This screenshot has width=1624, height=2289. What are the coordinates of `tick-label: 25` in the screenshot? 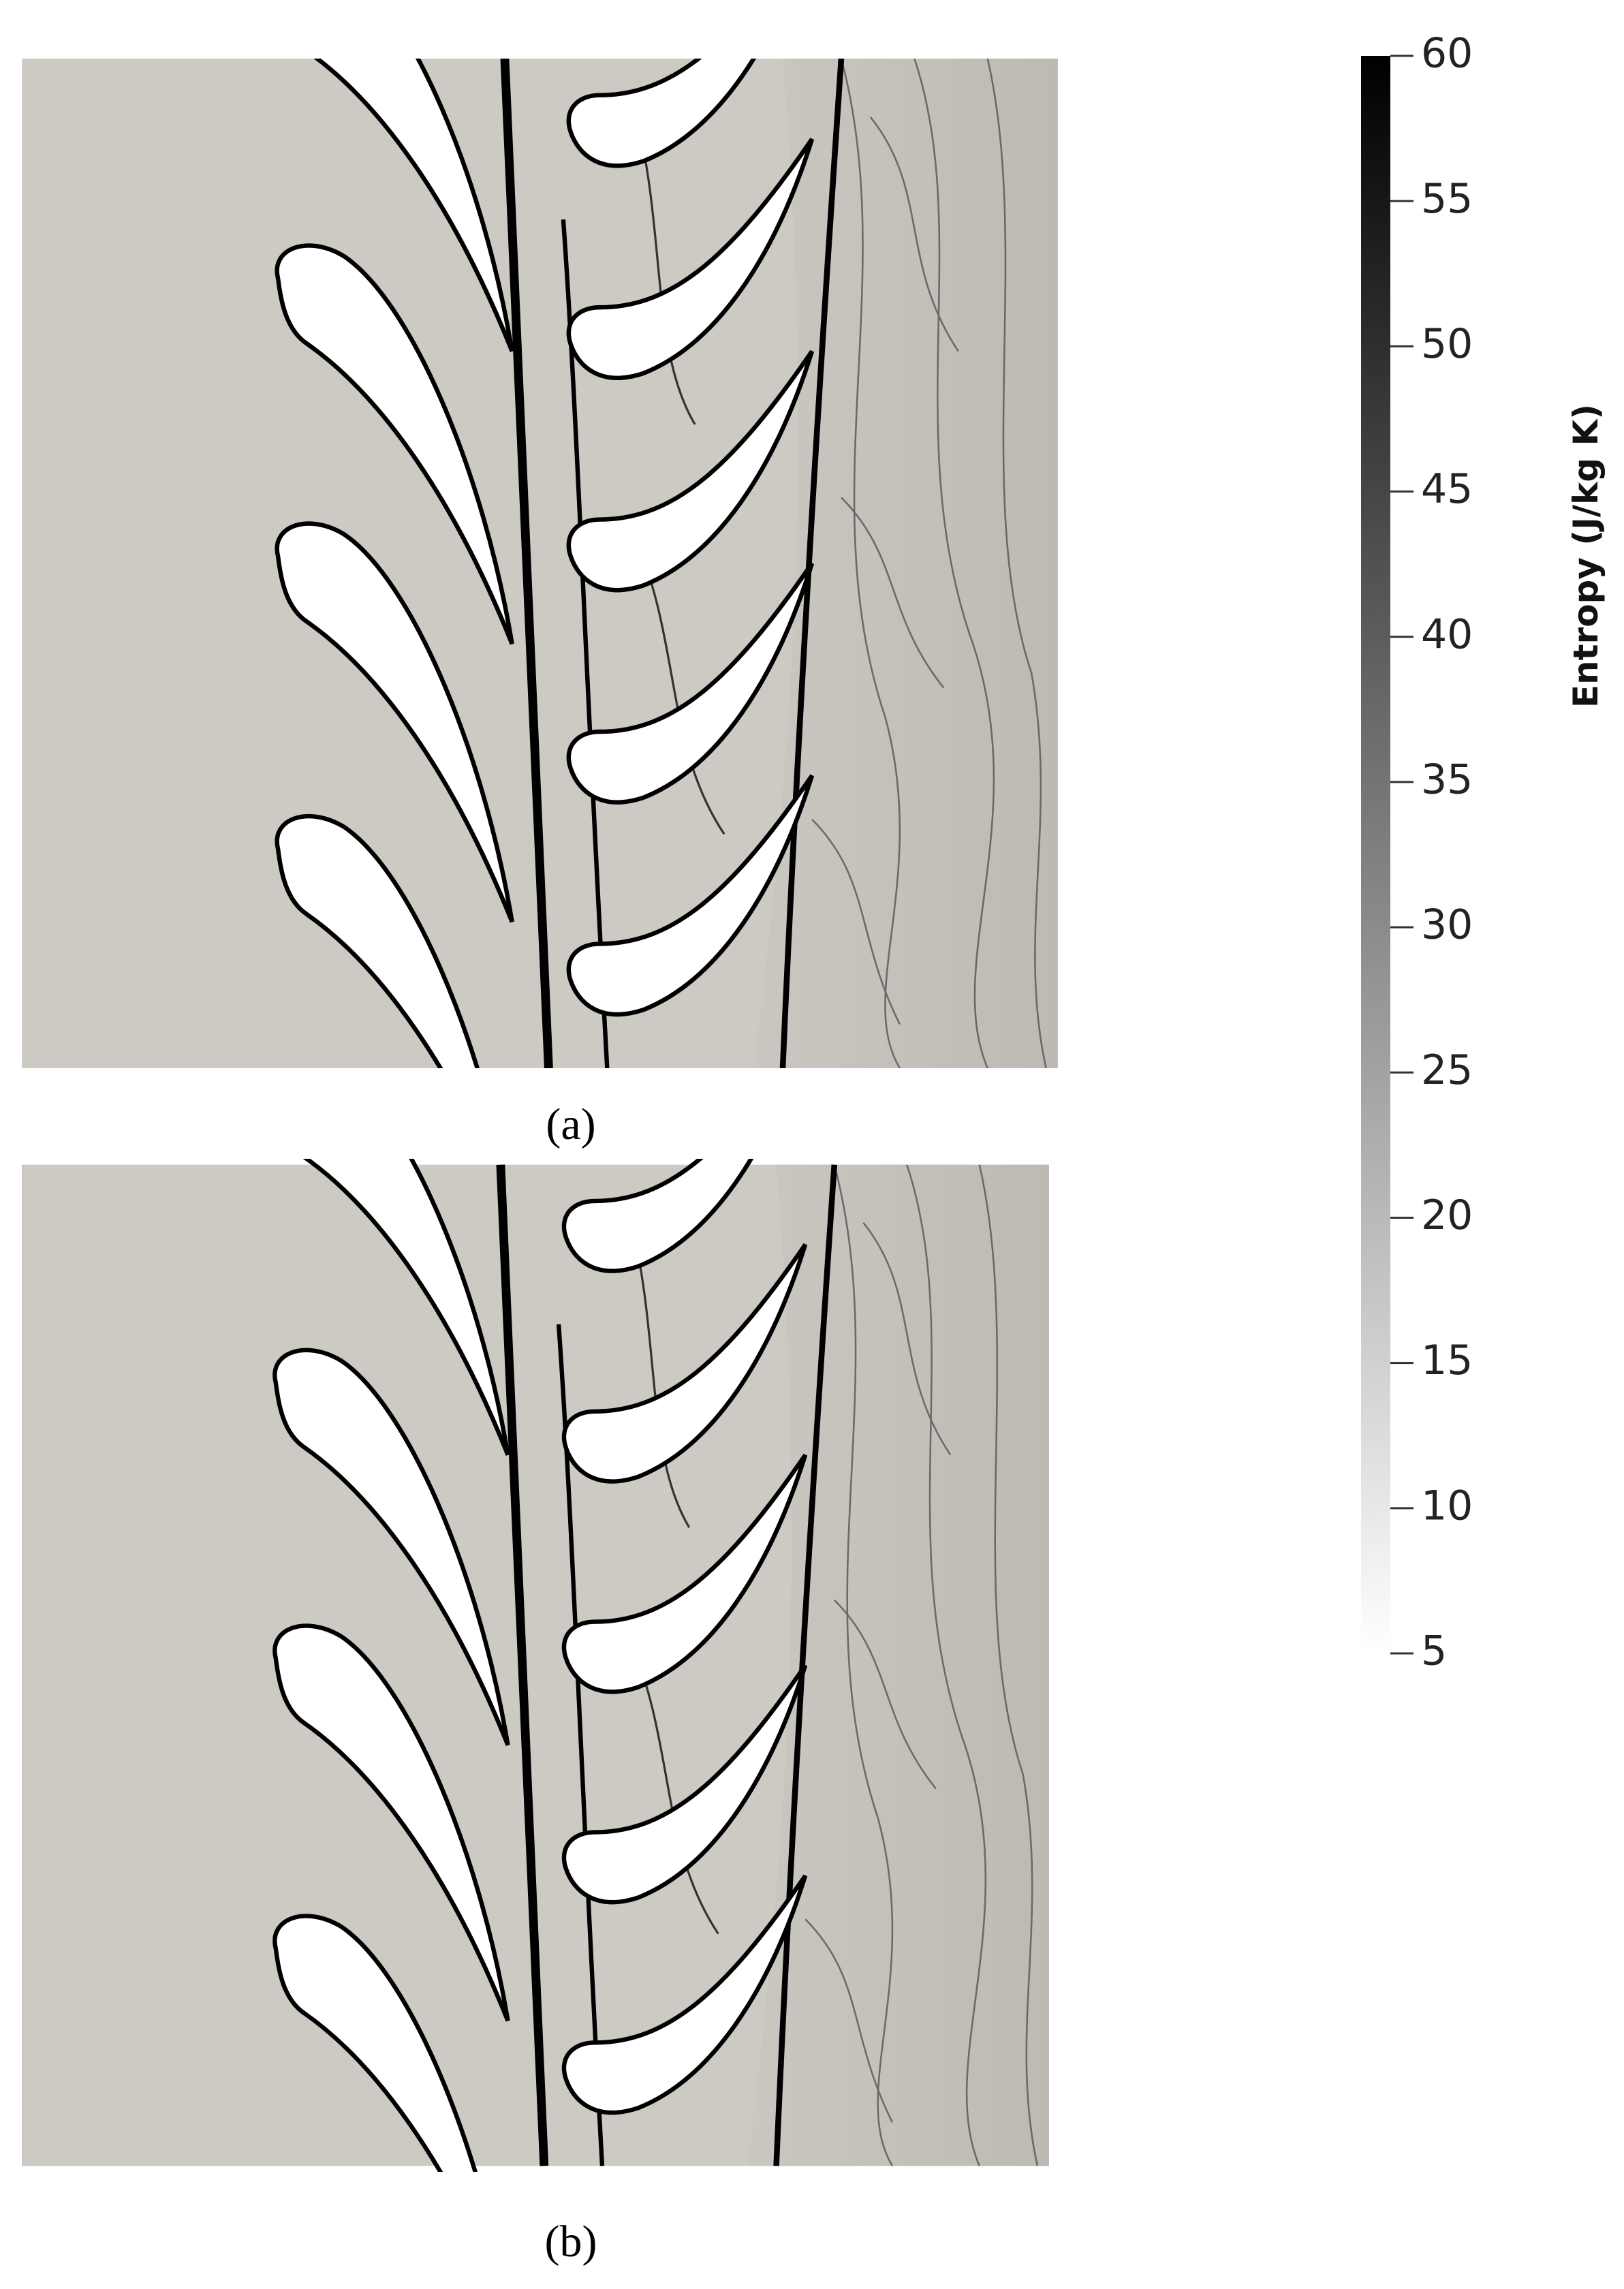 It's located at (1447, 1070).